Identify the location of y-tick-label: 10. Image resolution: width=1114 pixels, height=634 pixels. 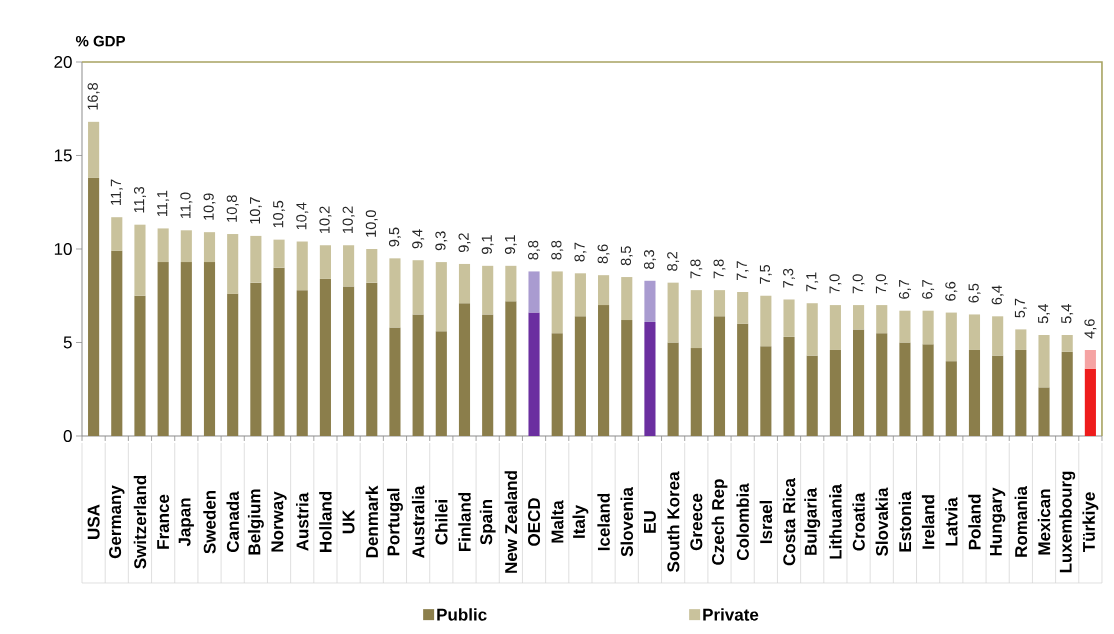
(63, 249).